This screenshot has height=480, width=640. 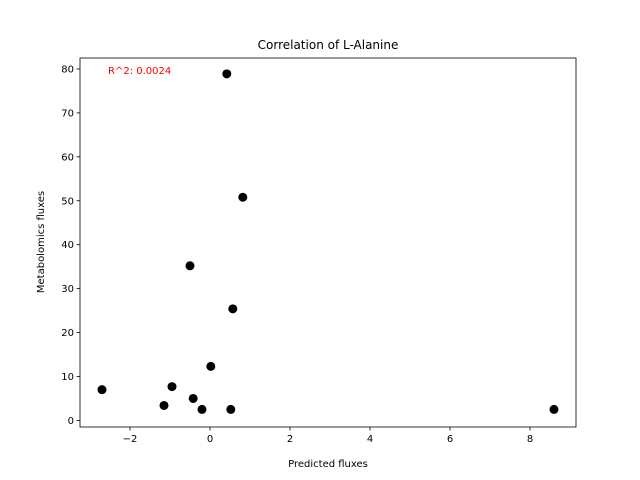 What do you see at coordinates (530, 439) in the screenshot?
I see `x-tick-label: 8` at bounding box center [530, 439].